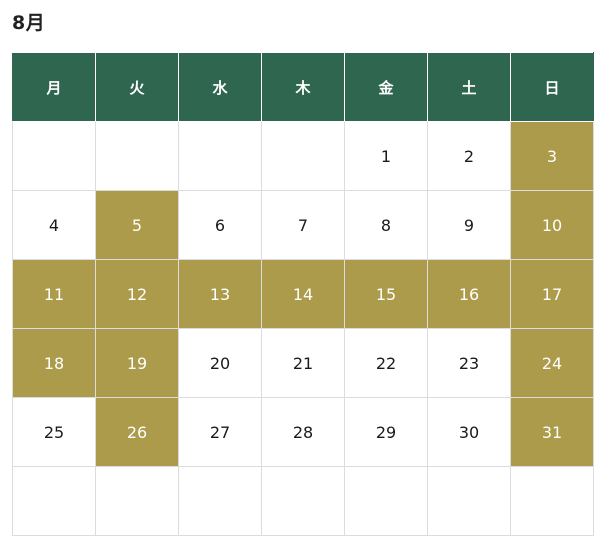 The width and height of the screenshot is (600, 548). What do you see at coordinates (469, 87) in the screenshot?
I see `weekday-sat: 土` at bounding box center [469, 87].